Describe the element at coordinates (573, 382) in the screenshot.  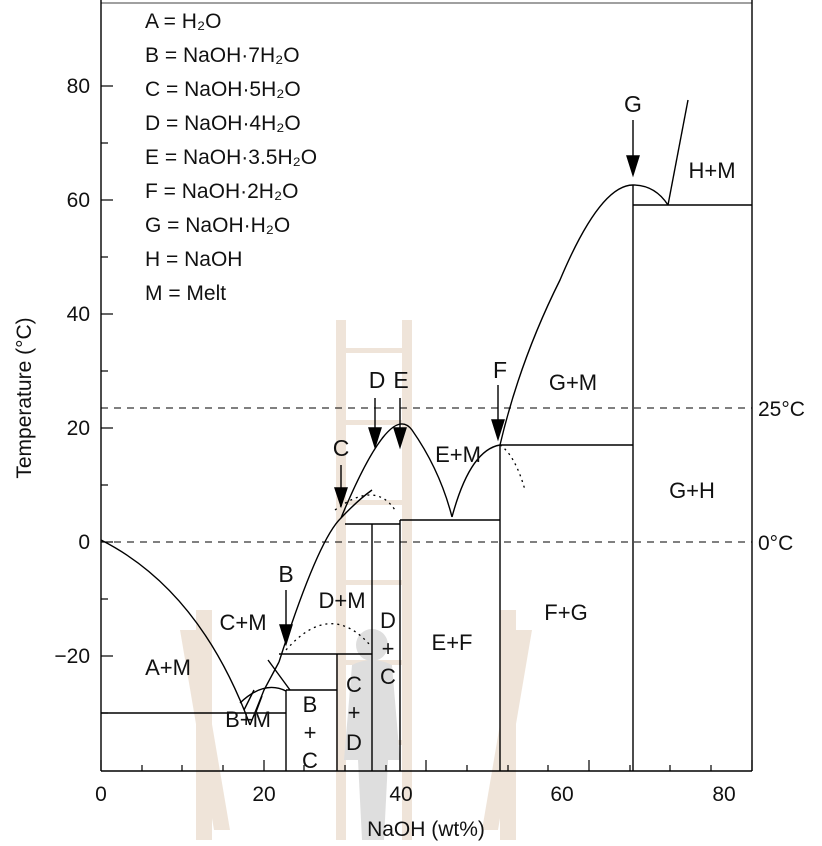
I see `region-label-g-m: G+M` at that location.